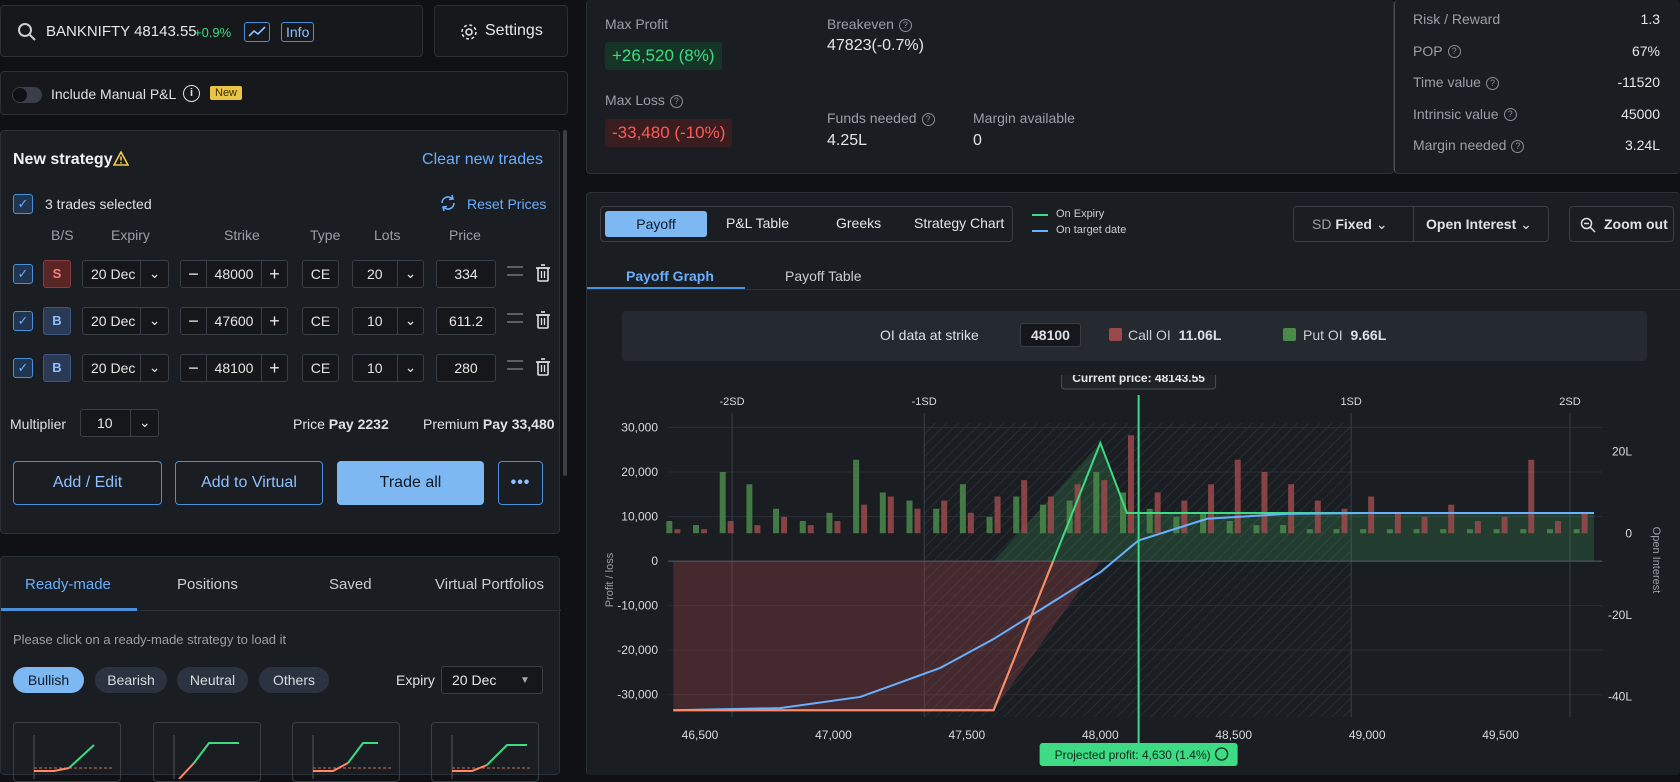 The image size is (1680, 782). I want to click on filter-neutral: Neutral, so click(212, 680).